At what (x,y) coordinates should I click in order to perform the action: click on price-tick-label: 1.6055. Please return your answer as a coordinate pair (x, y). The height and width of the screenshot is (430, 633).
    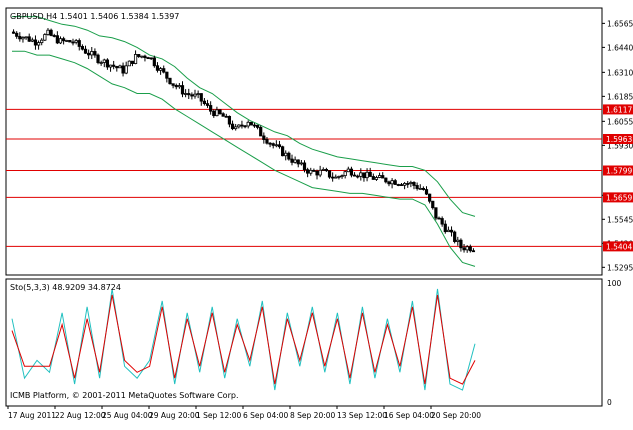
    Looking at the image, I should click on (620, 121).